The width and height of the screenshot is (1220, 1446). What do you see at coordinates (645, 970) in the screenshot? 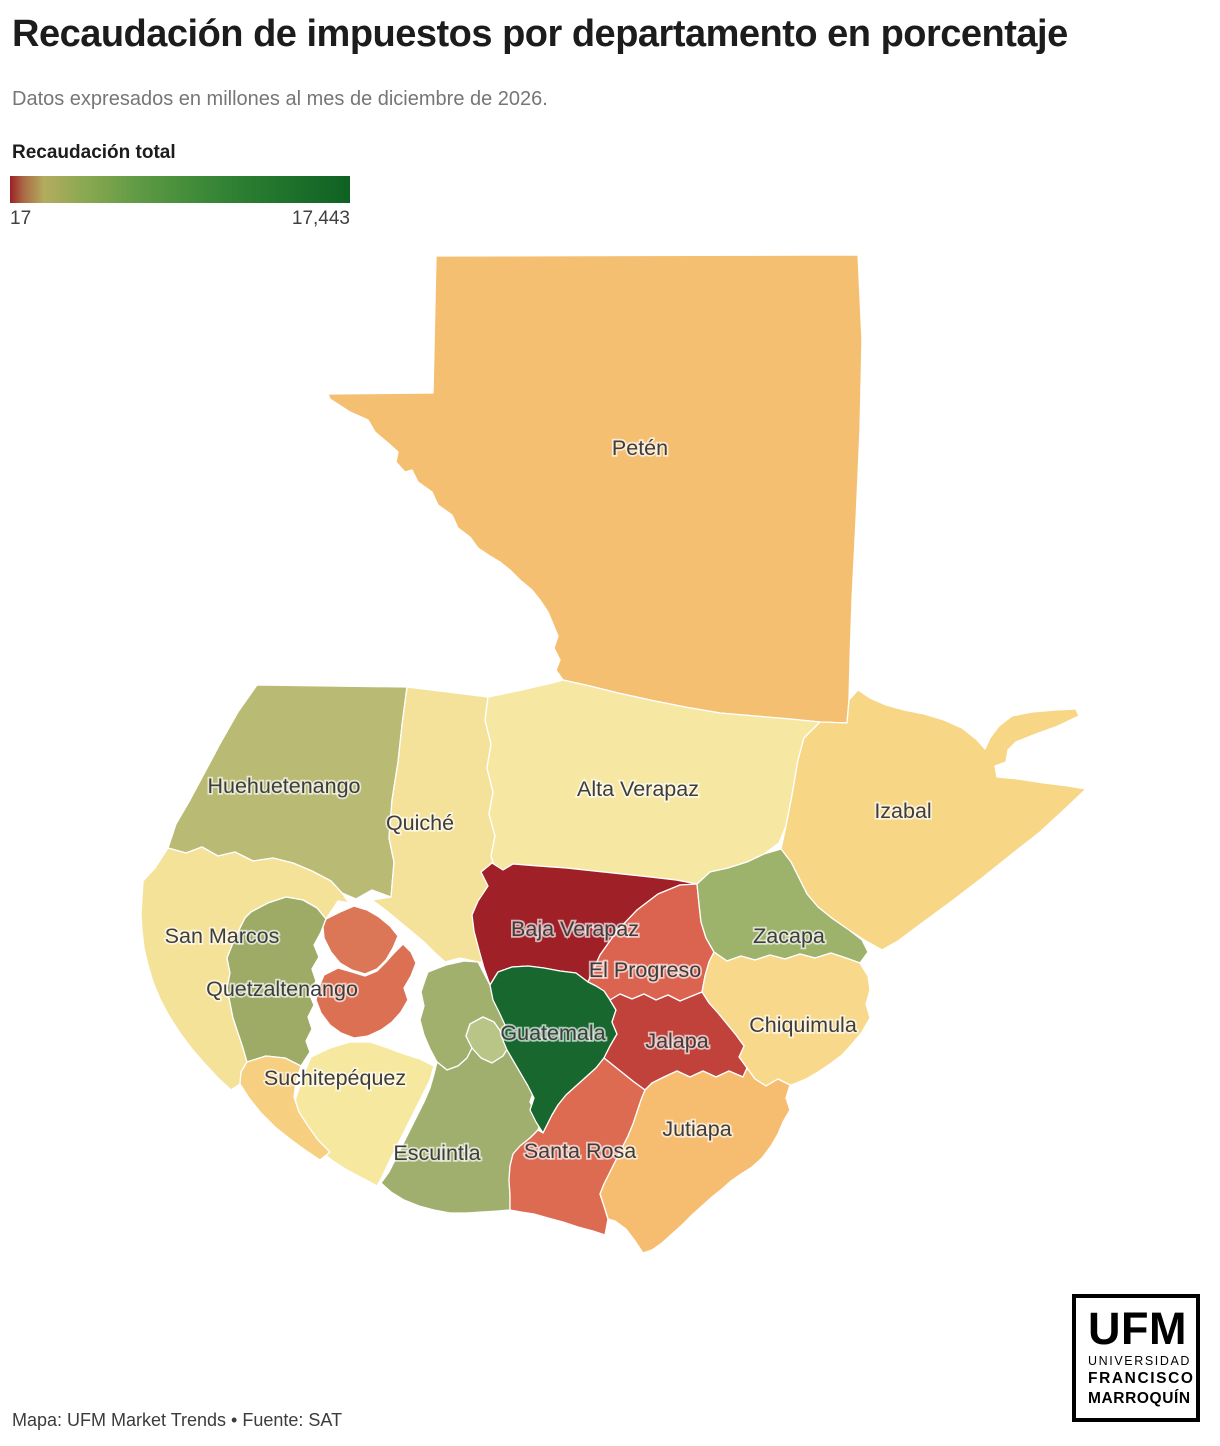
I see `label-el-progreso: El Progreso` at bounding box center [645, 970].